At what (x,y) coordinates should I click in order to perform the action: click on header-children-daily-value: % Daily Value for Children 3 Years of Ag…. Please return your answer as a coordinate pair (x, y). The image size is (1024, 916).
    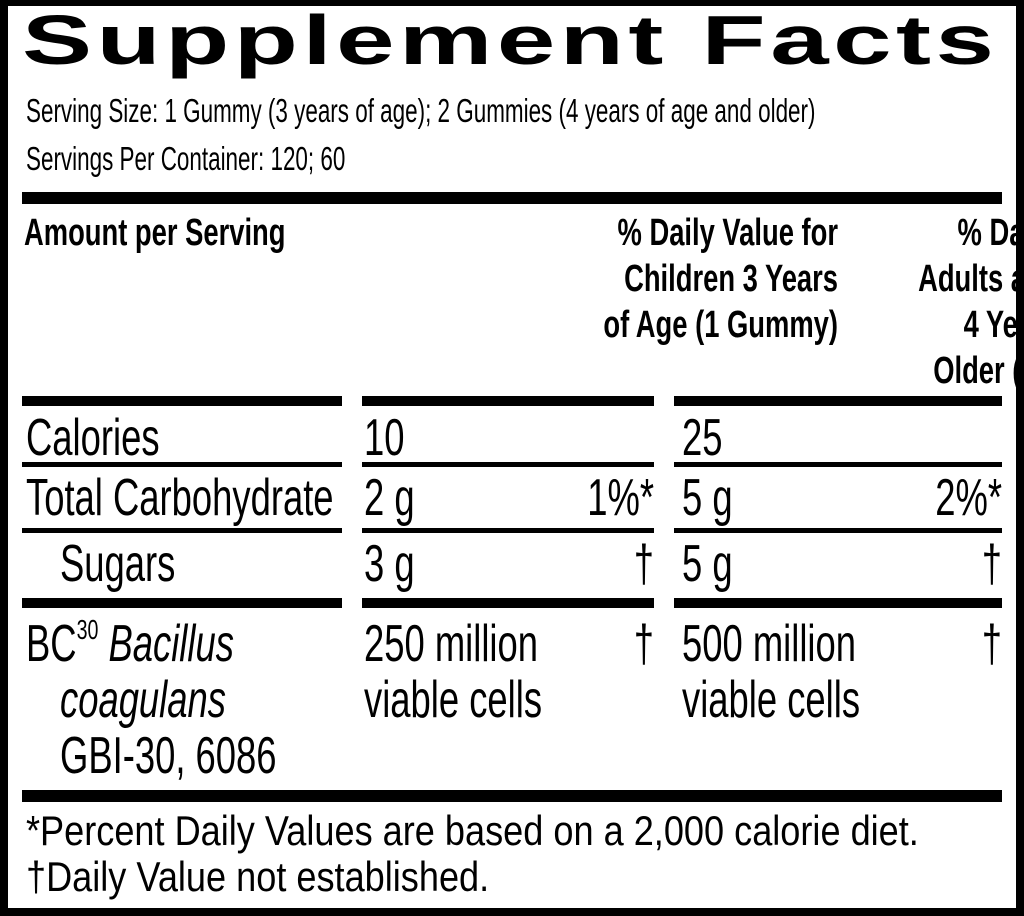
    Looking at the image, I should click on (720, 279).